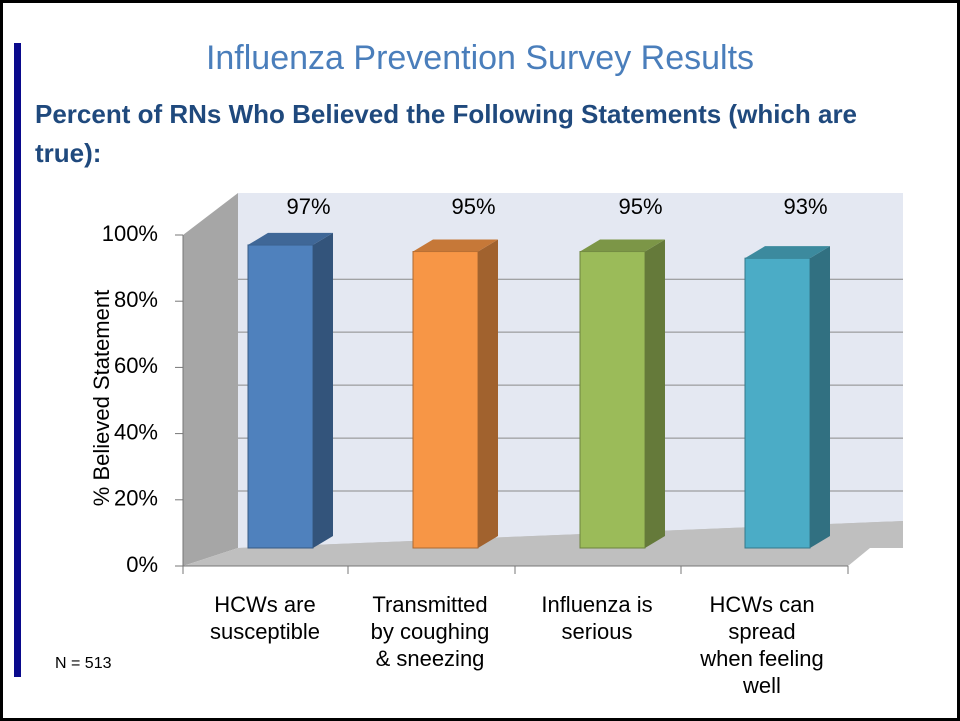  What do you see at coordinates (210, 379) in the screenshot?
I see `side-wall` at bounding box center [210, 379].